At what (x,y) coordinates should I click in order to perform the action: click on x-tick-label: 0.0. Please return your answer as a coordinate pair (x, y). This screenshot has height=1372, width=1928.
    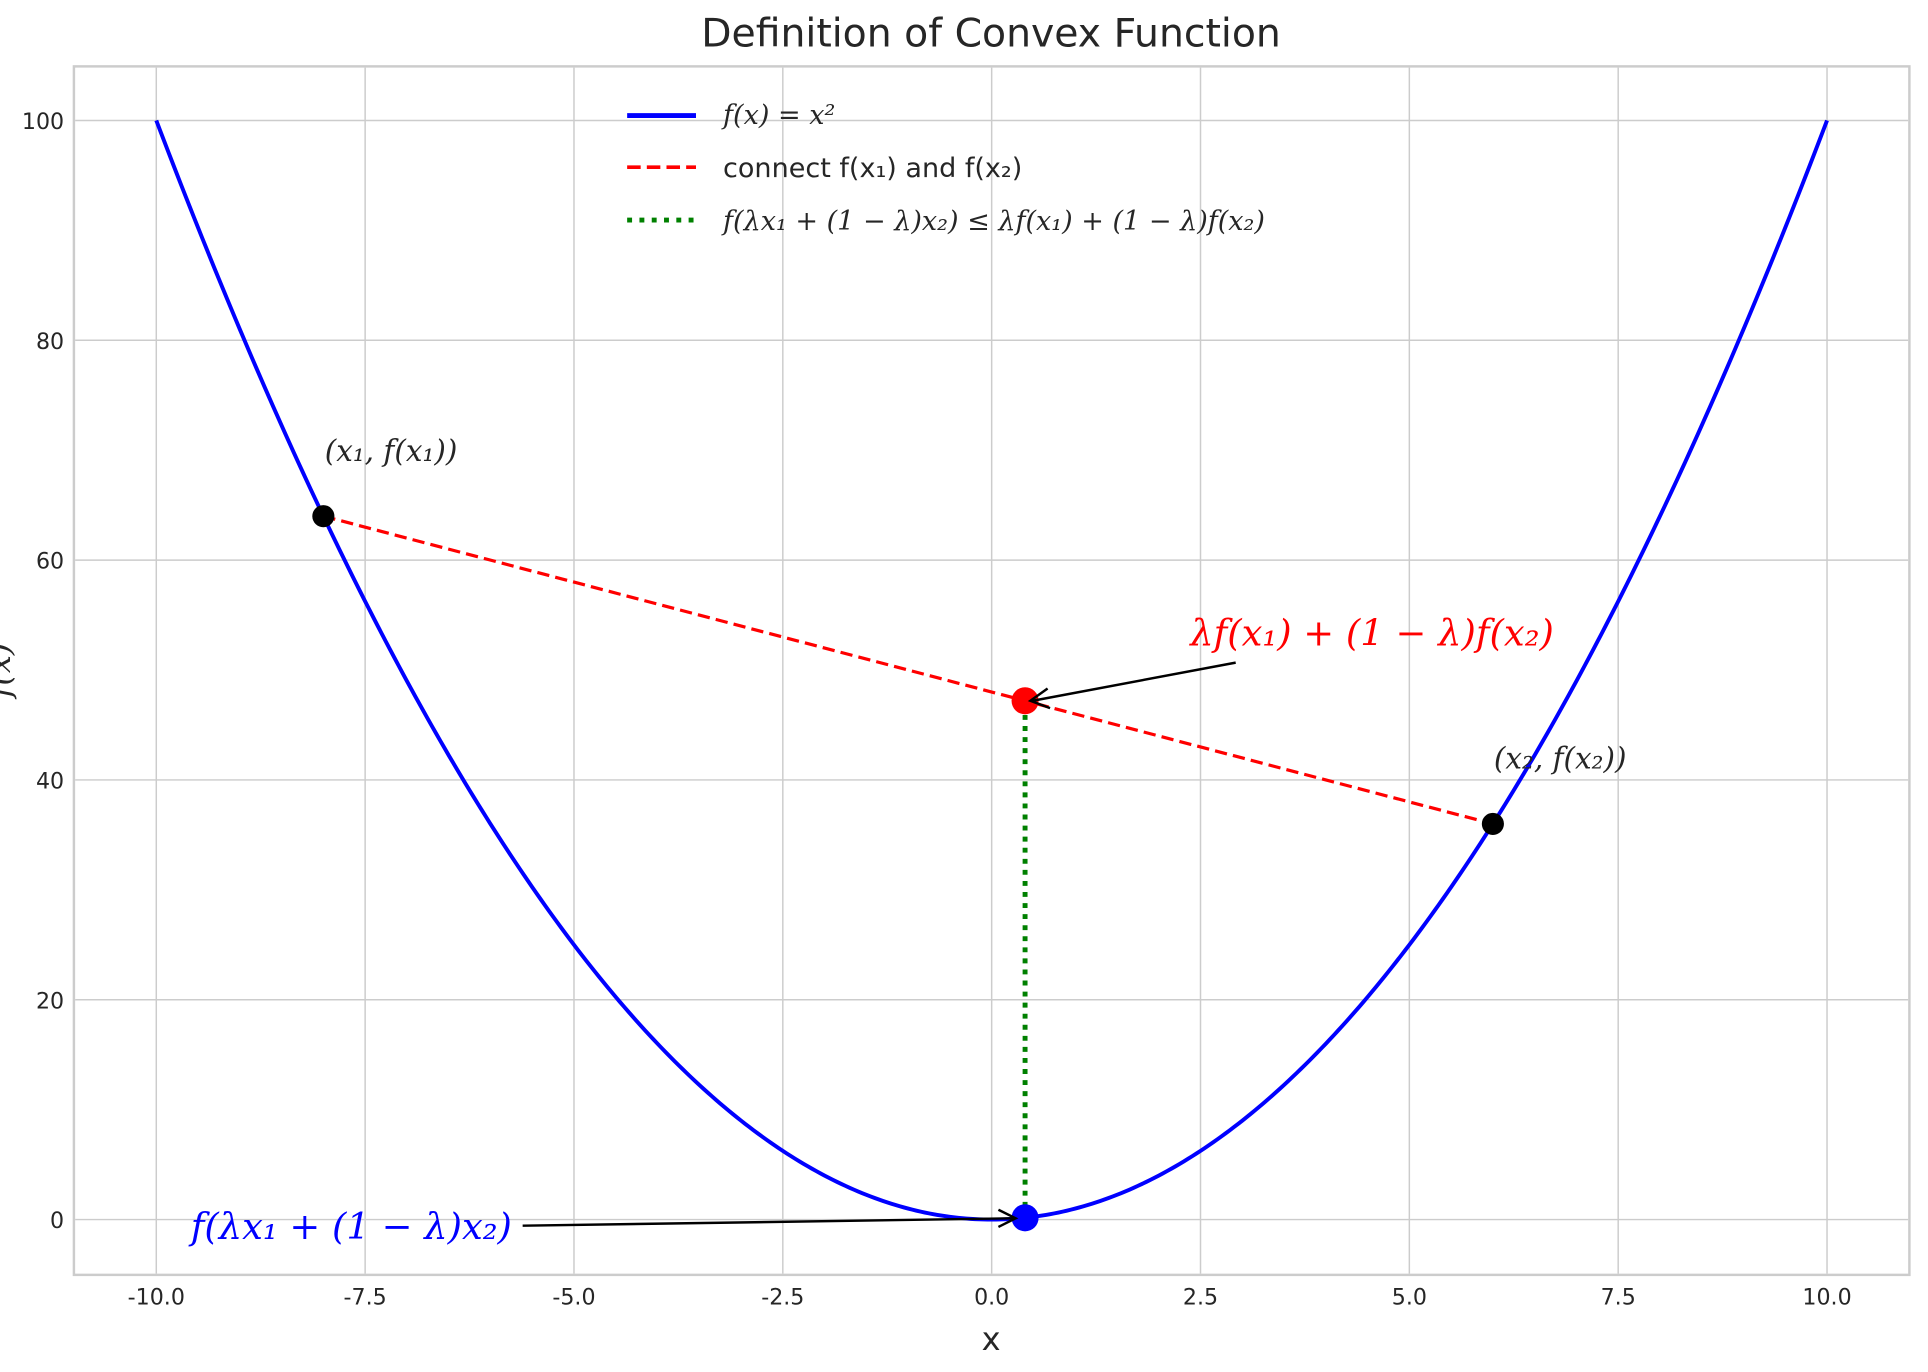
    Looking at the image, I should click on (991, 1297).